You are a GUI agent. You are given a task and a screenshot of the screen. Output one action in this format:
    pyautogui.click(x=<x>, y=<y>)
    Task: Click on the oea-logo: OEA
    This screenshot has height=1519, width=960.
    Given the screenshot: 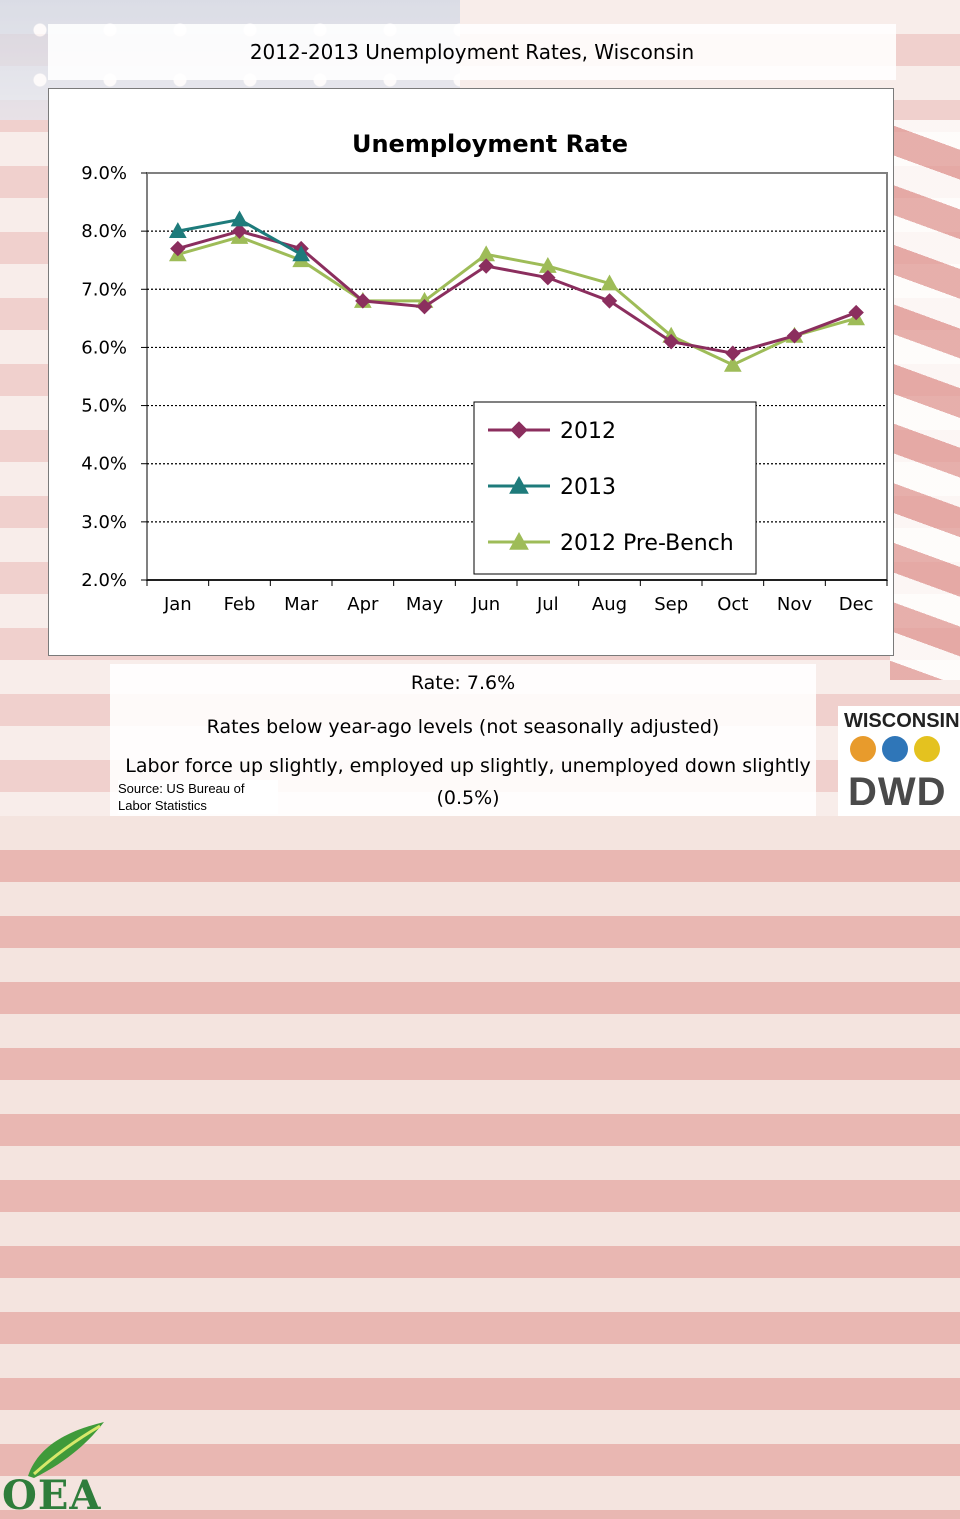 What is the action you would take?
    pyautogui.click(x=56, y=1113)
    